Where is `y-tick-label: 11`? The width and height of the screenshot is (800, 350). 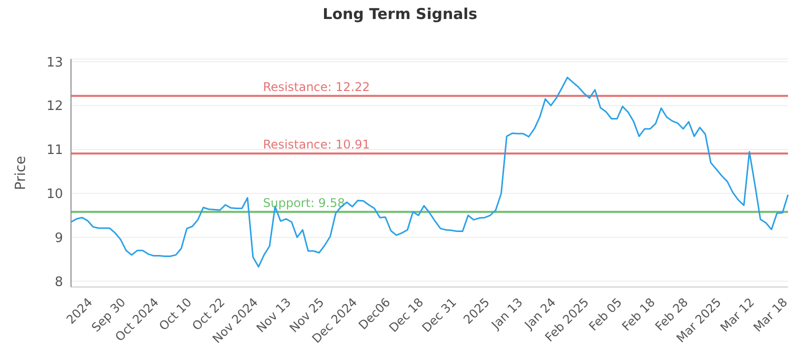
y-tick-label: 11 is located at coordinates (54, 150).